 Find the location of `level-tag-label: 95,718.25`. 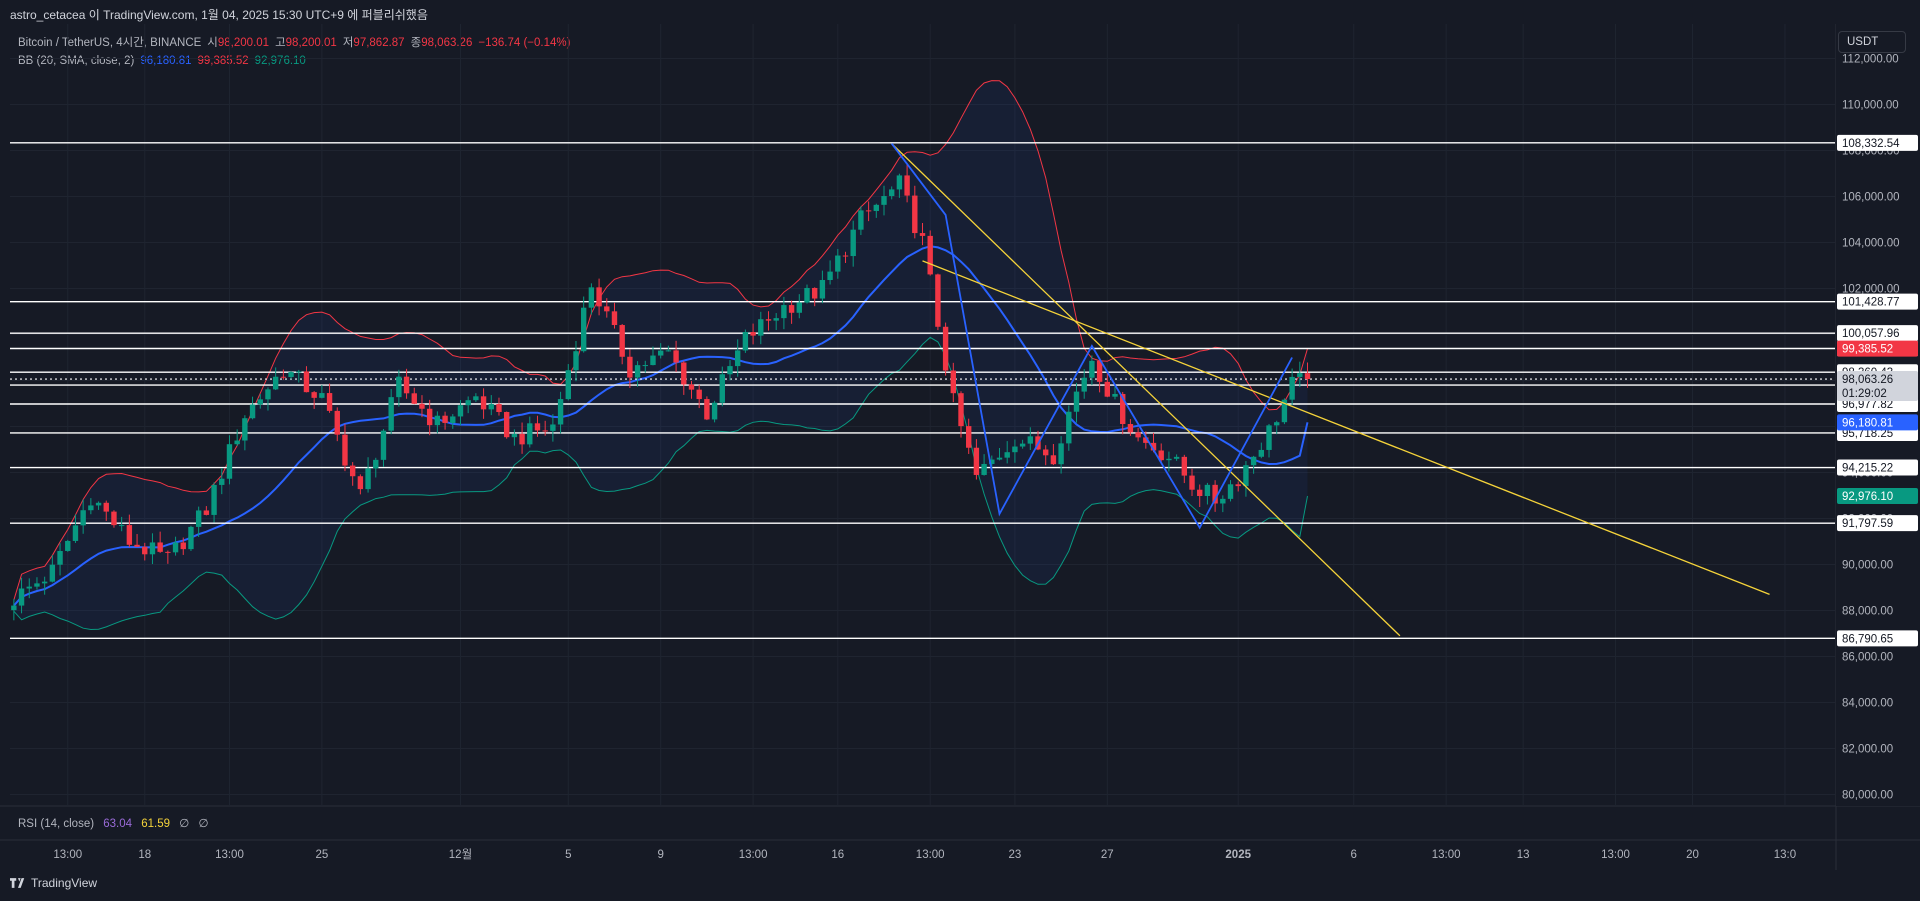

level-tag-label: 95,718.25 is located at coordinates (1867, 434).